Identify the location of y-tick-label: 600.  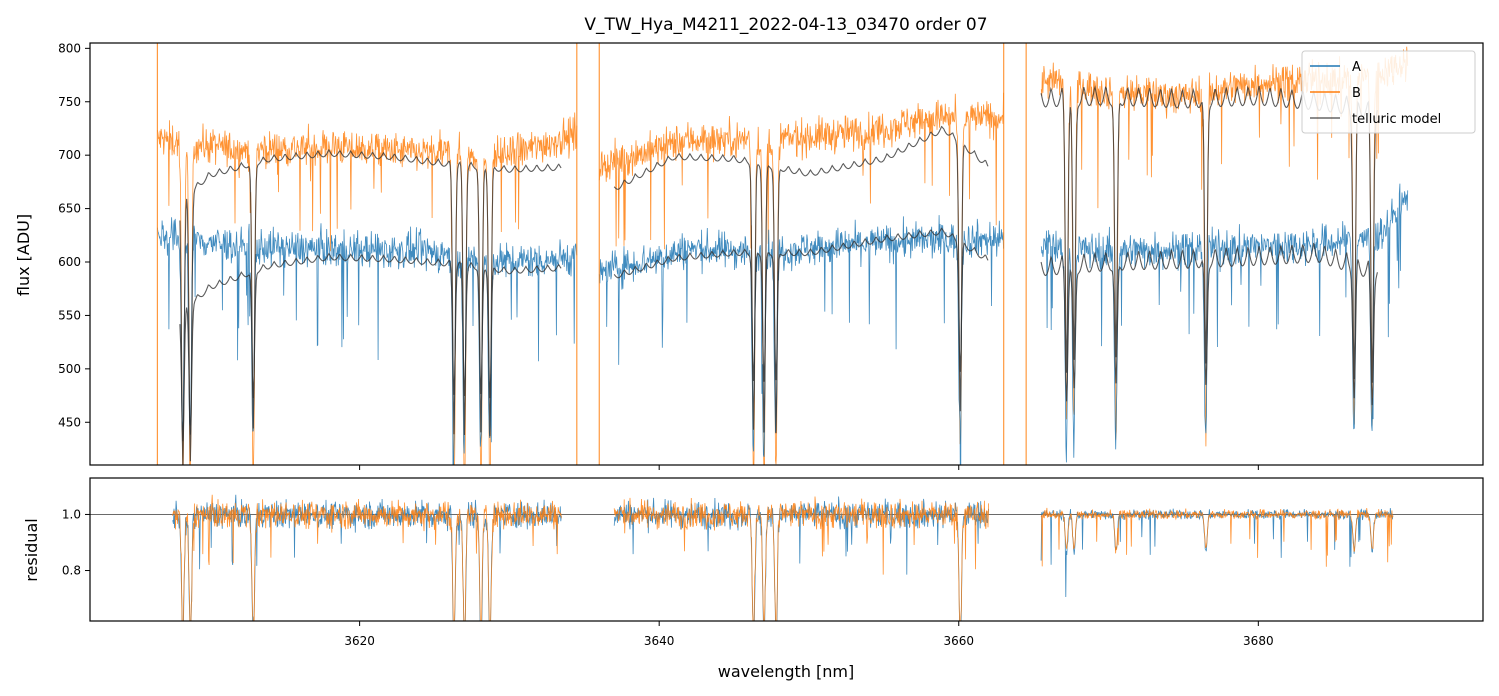
(69, 262).